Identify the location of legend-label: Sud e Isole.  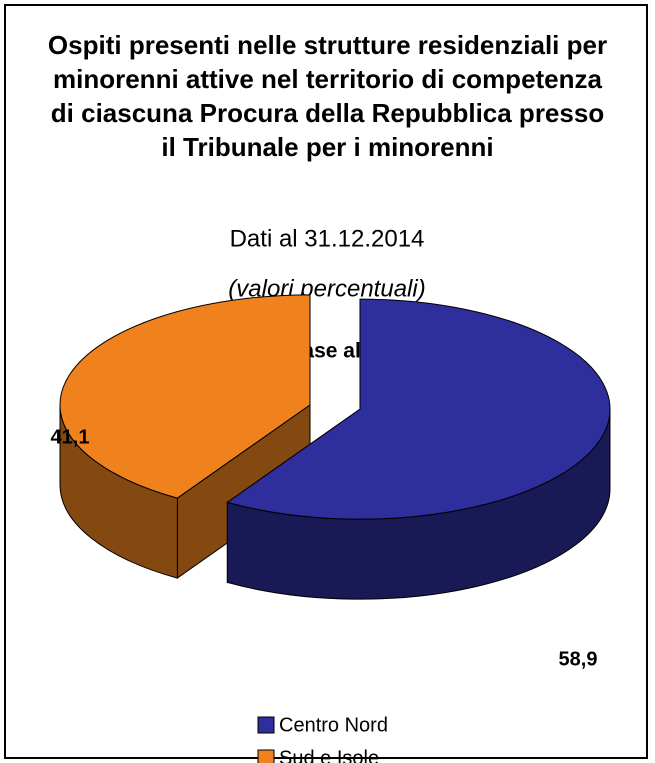
(329, 755).